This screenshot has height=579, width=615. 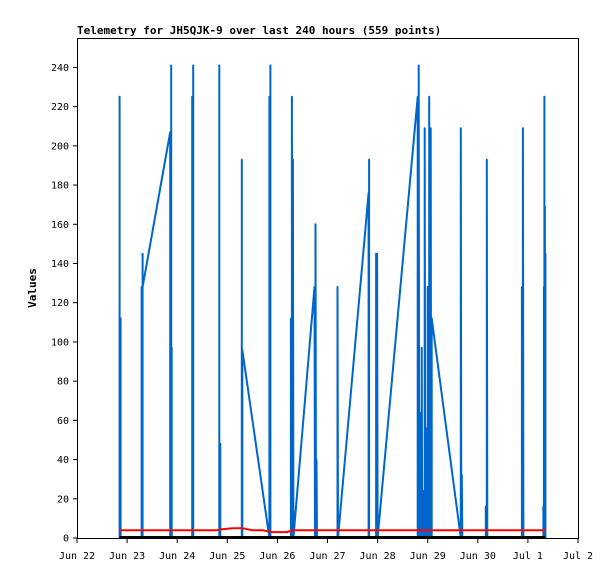 What do you see at coordinates (77, 556) in the screenshot?
I see `x-tick-label-0: Jun 22` at bounding box center [77, 556].